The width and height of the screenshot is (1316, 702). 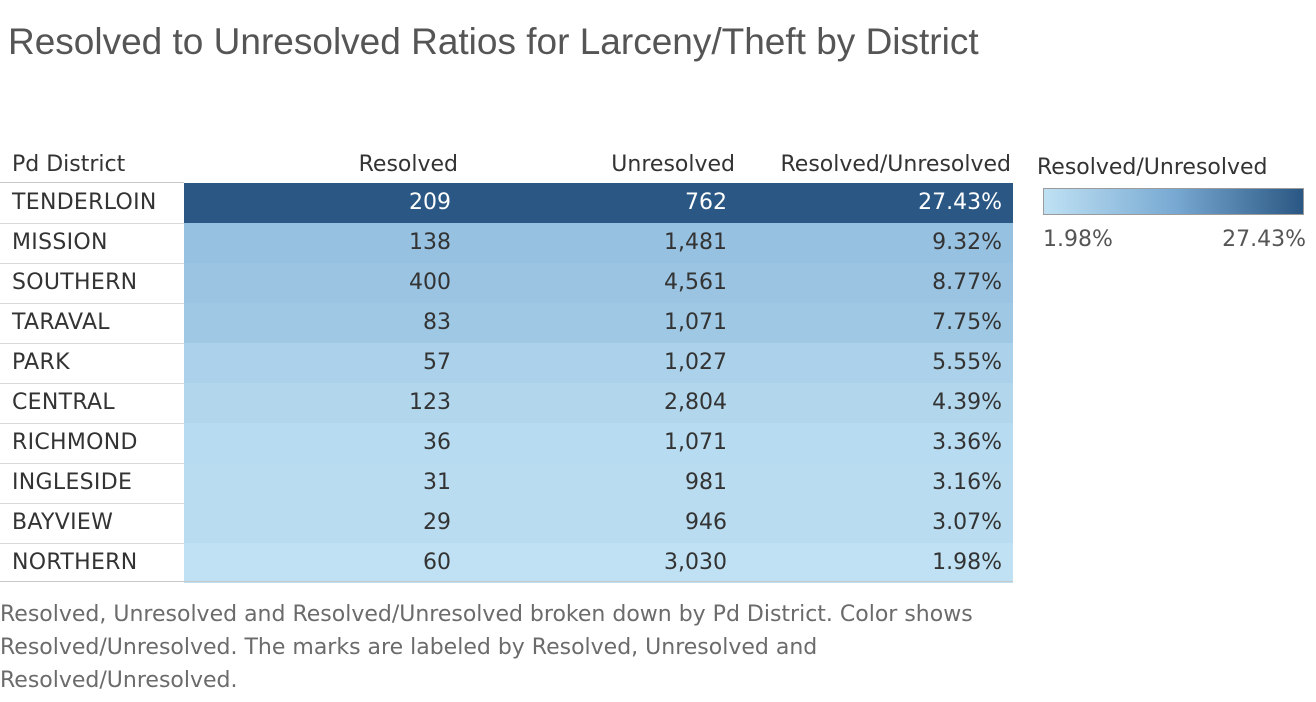 I want to click on row-label-district: BAYVIEW, so click(x=63, y=522).